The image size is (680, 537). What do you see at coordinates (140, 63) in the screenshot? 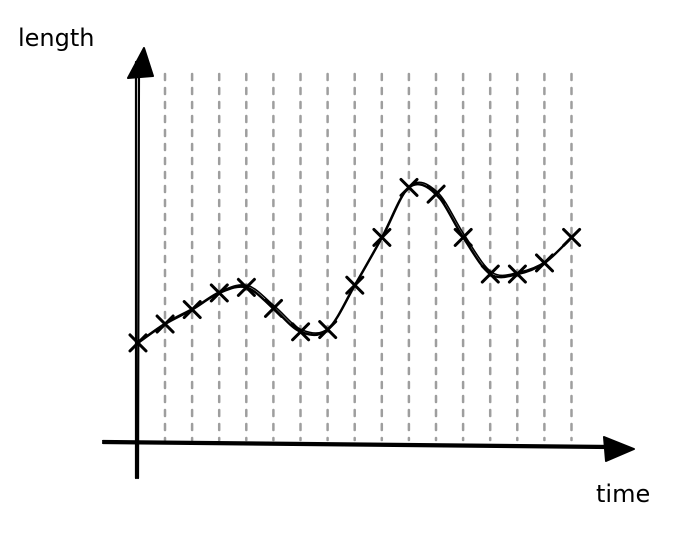
I see `y-axis-arrowhead` at bounding box center [140, 63].